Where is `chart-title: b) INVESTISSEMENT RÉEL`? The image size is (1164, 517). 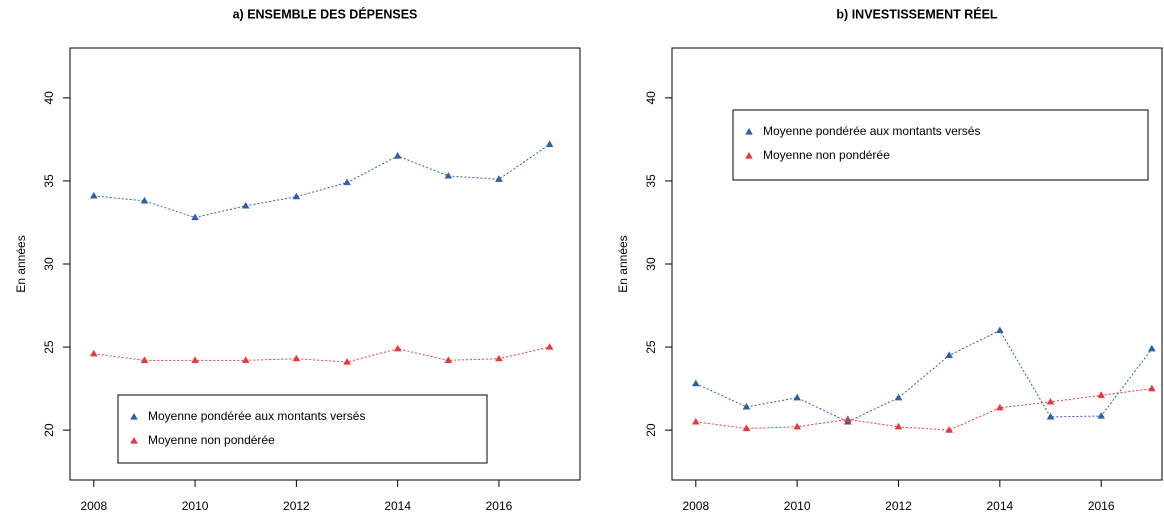 chart-title: b) INVESTISSEMENT RÉEL is located at coordinates (916, 13).